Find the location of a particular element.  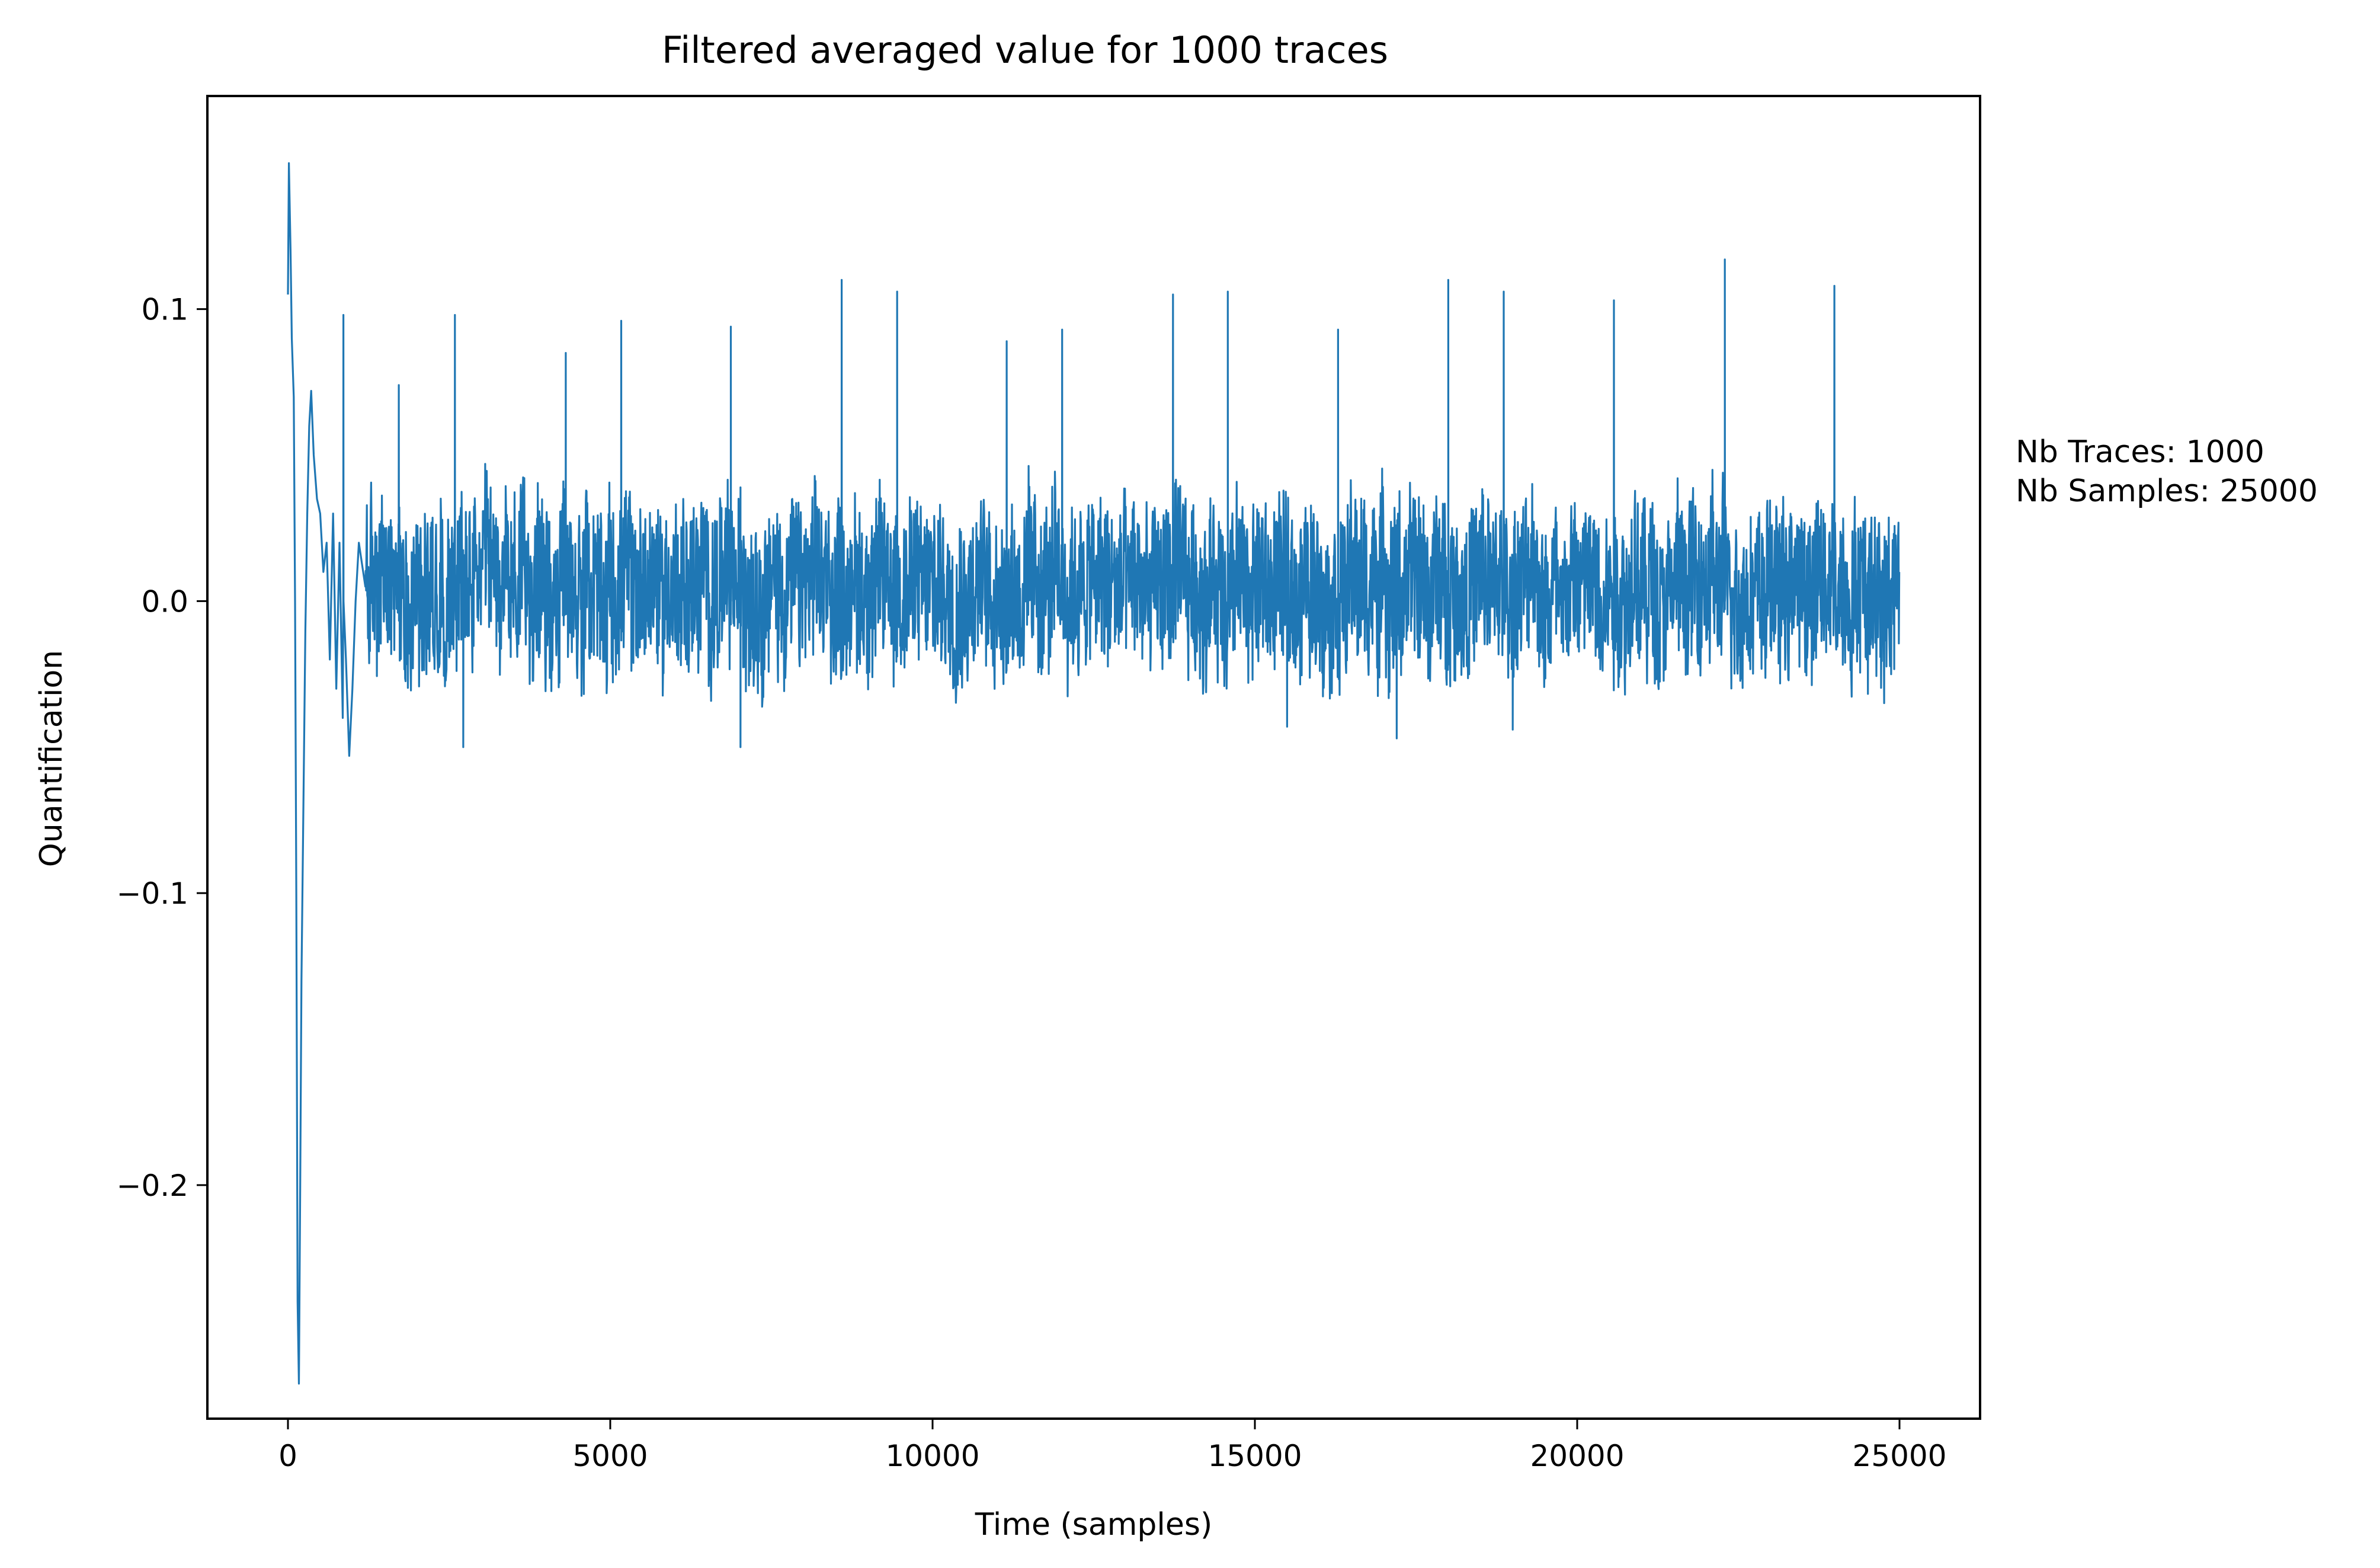

x-tick-label-2: 10000 is located at coordinates (932, 1456).